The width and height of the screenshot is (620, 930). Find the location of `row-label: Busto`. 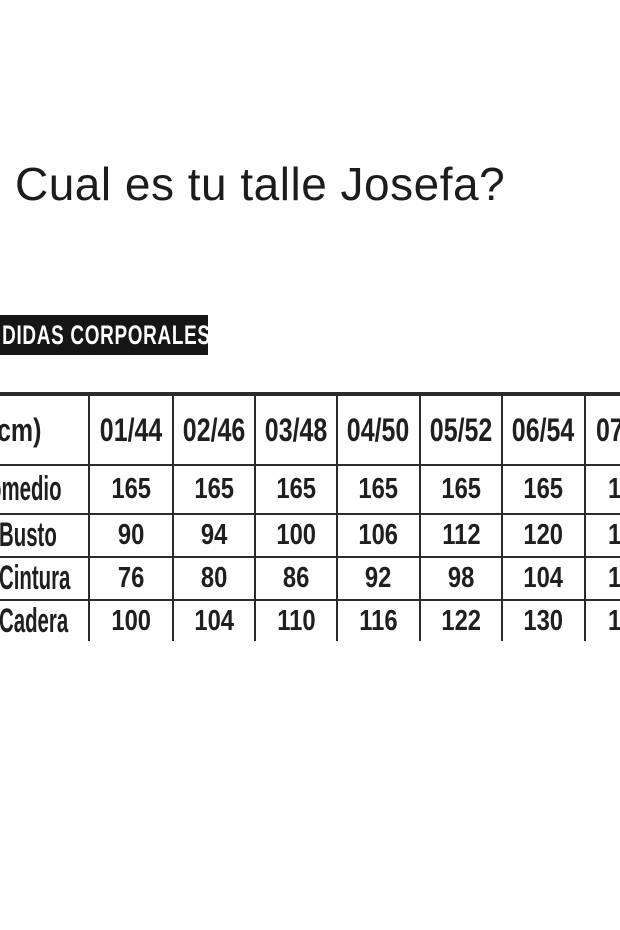

row-label: Busto is located at coordinates (45, 535).